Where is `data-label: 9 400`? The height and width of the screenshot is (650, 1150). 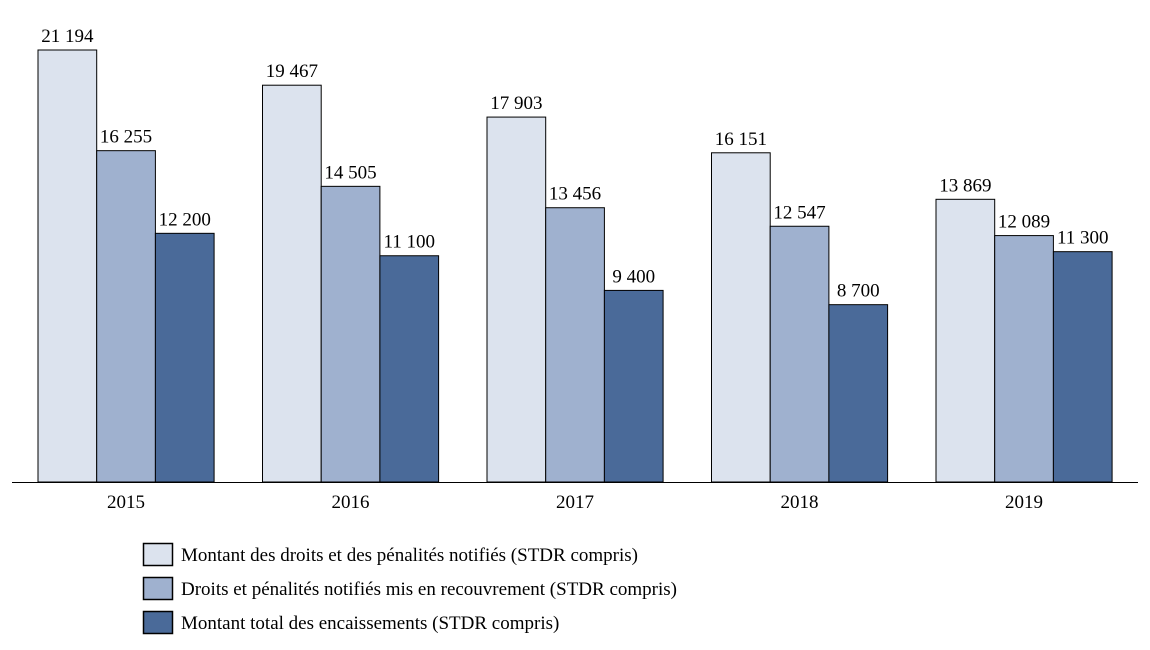 data-label: 9 400 is located at coordinates (633, 276).